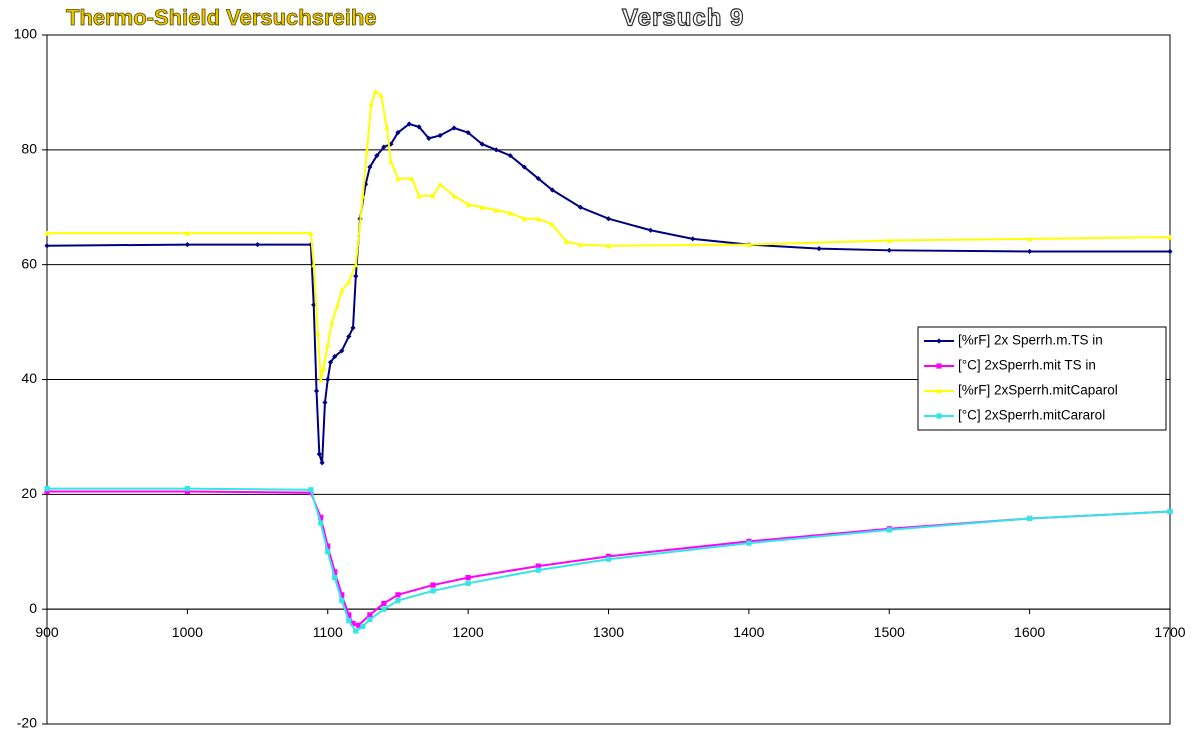 The height and width of the screenshot is (733, 1199). I want to click on legend-label: [°C] 2xSperrh.mit TS in, so click(1027, 365).